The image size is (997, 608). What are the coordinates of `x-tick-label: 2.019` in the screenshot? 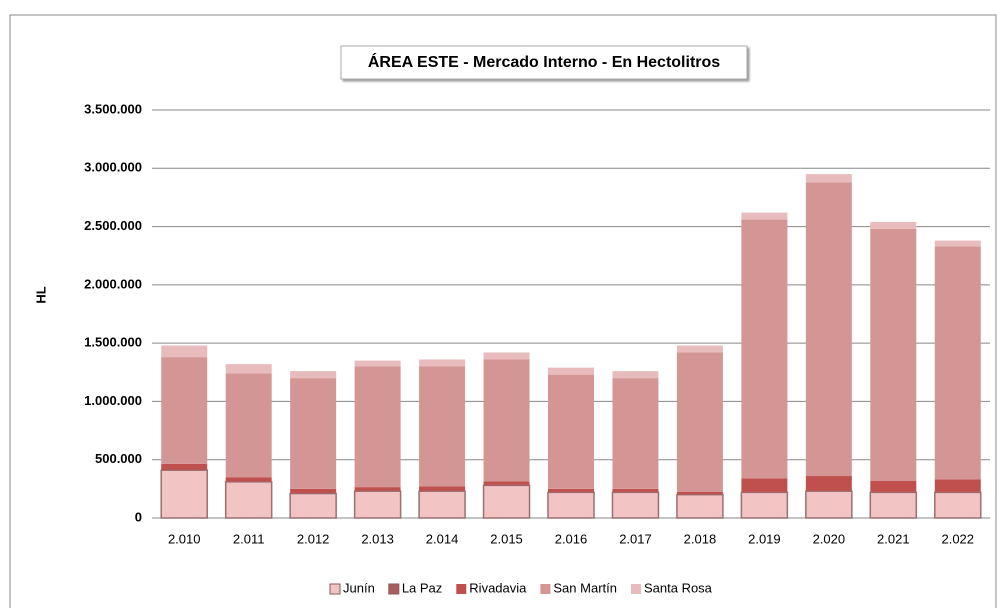 It's located at (764, 538).